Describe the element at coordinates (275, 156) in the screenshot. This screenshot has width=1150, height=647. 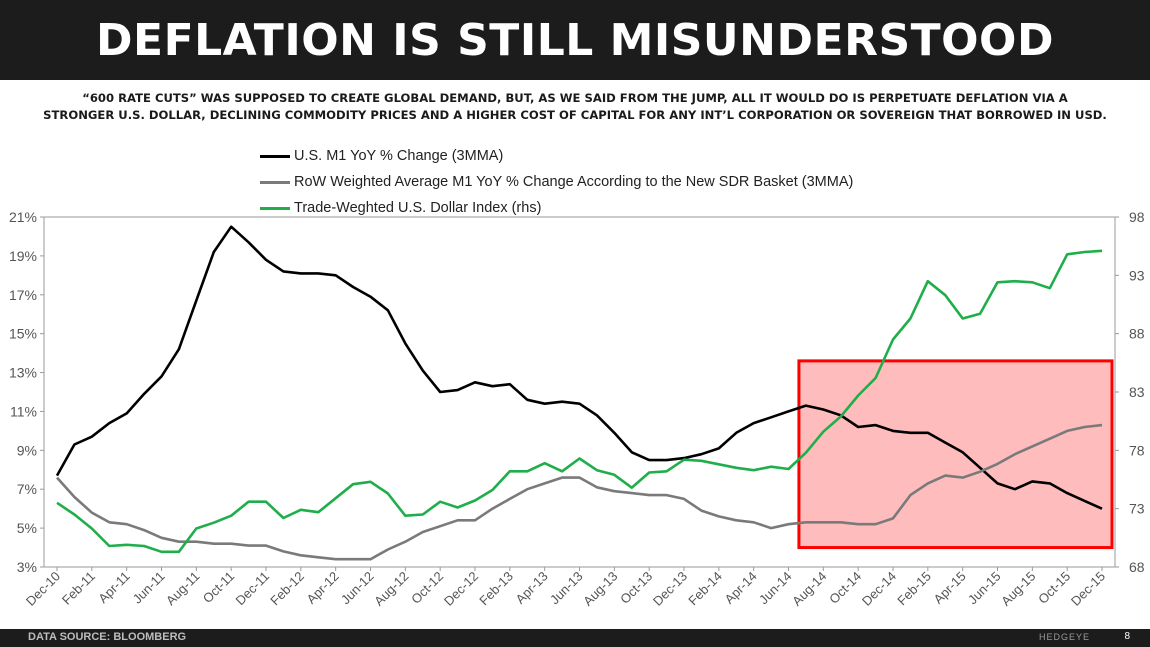
I see `legend-swatch-us-m1` at that location.